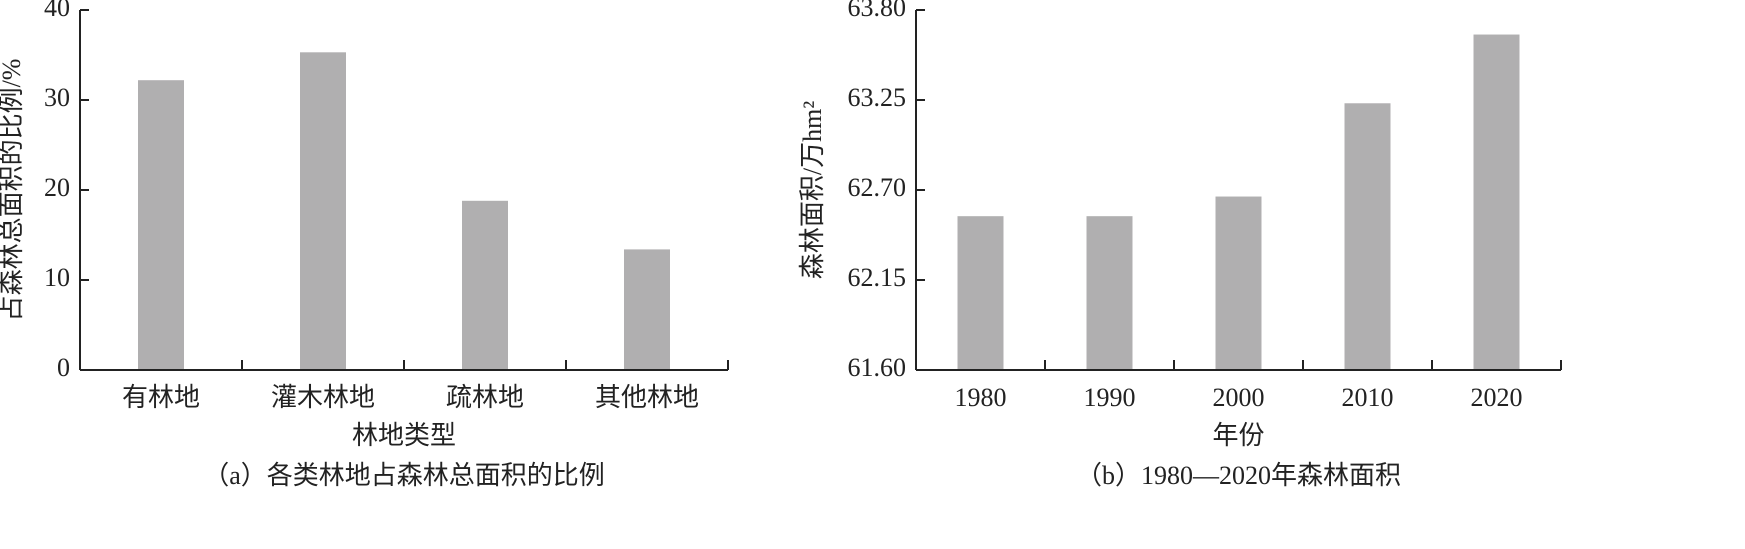  I want to click on x-tick-label: 疏林地, so click(485, 397).